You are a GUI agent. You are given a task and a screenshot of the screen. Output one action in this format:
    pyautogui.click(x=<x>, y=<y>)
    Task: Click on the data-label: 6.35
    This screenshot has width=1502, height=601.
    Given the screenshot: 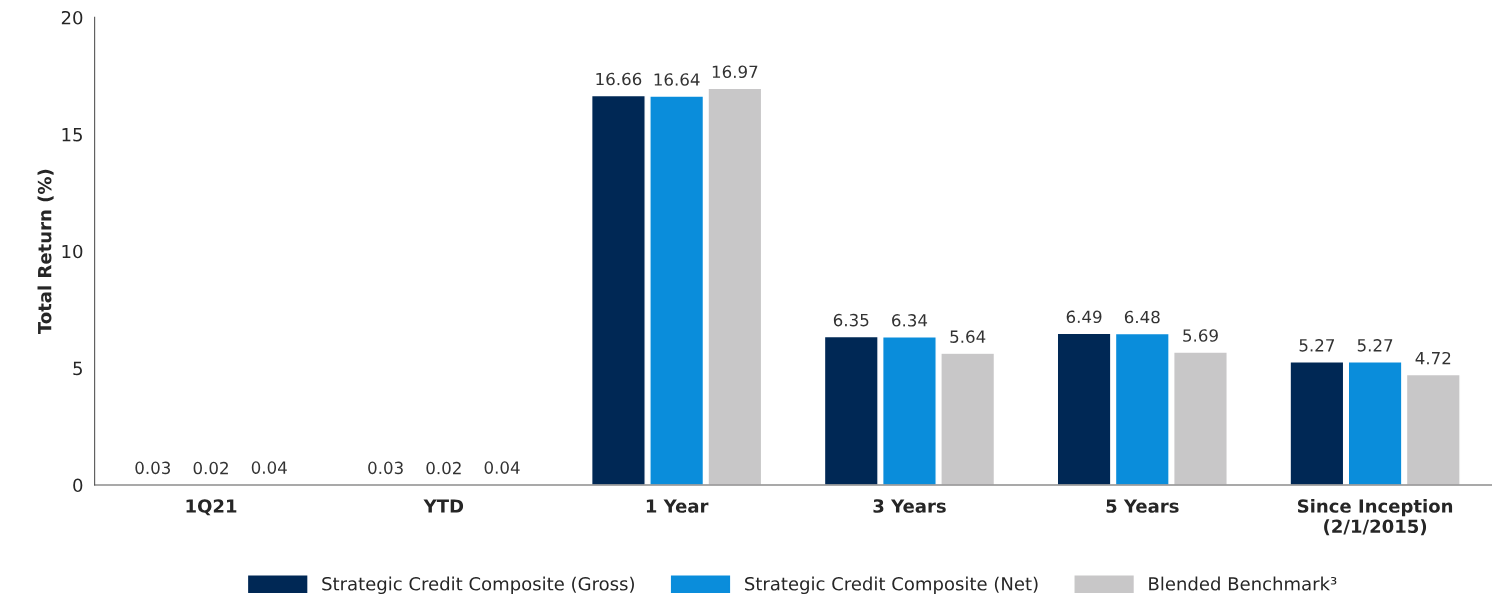 What is the action you would take?
    pyautogui.click(x=851, y=320)
    